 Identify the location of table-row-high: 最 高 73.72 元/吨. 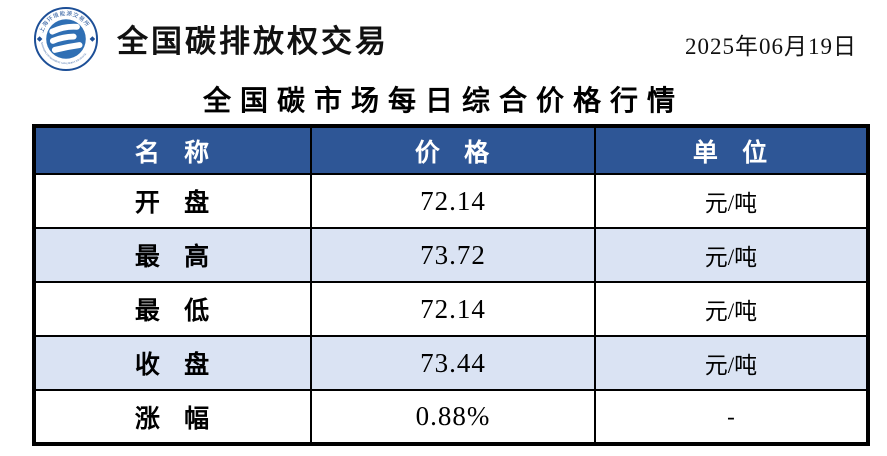
(451, 255).